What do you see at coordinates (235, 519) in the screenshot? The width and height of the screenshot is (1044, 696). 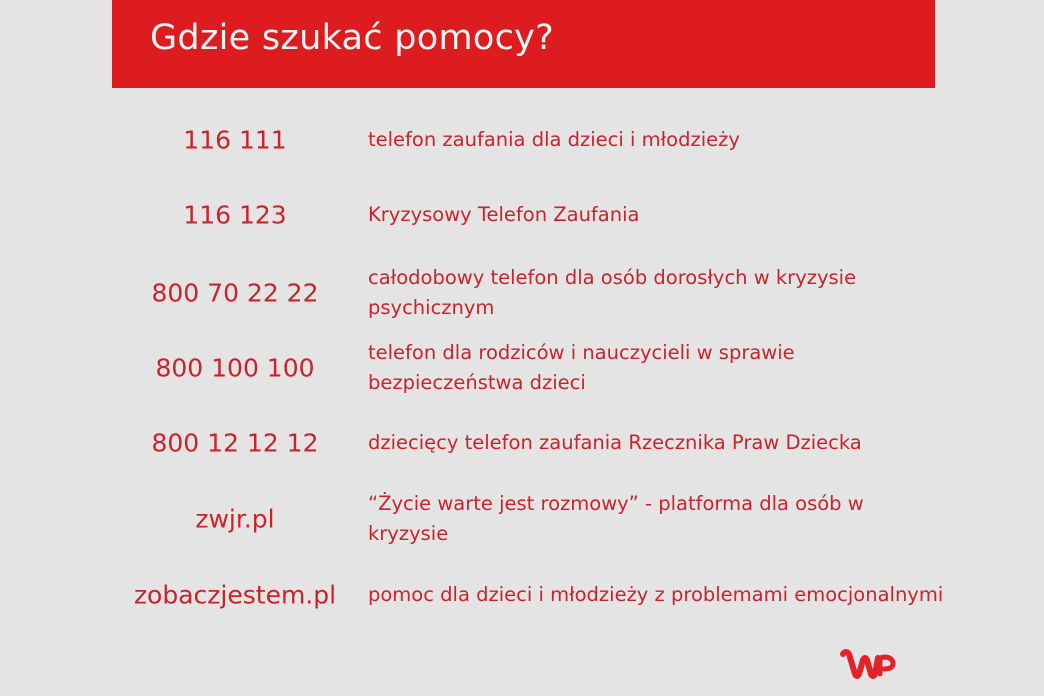 I see `contact-website: zwjr.pl` at bounding box center [235, 519].